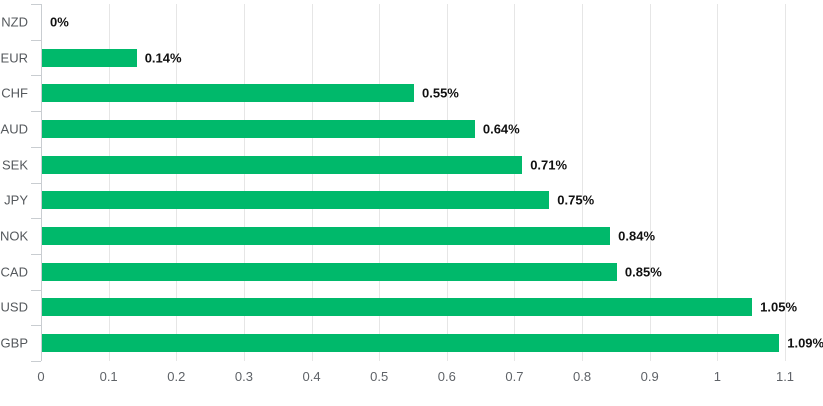  Describe the element at coordinates (109, 182) in the screenshot. I see `gridline-x-0.1` at that location.